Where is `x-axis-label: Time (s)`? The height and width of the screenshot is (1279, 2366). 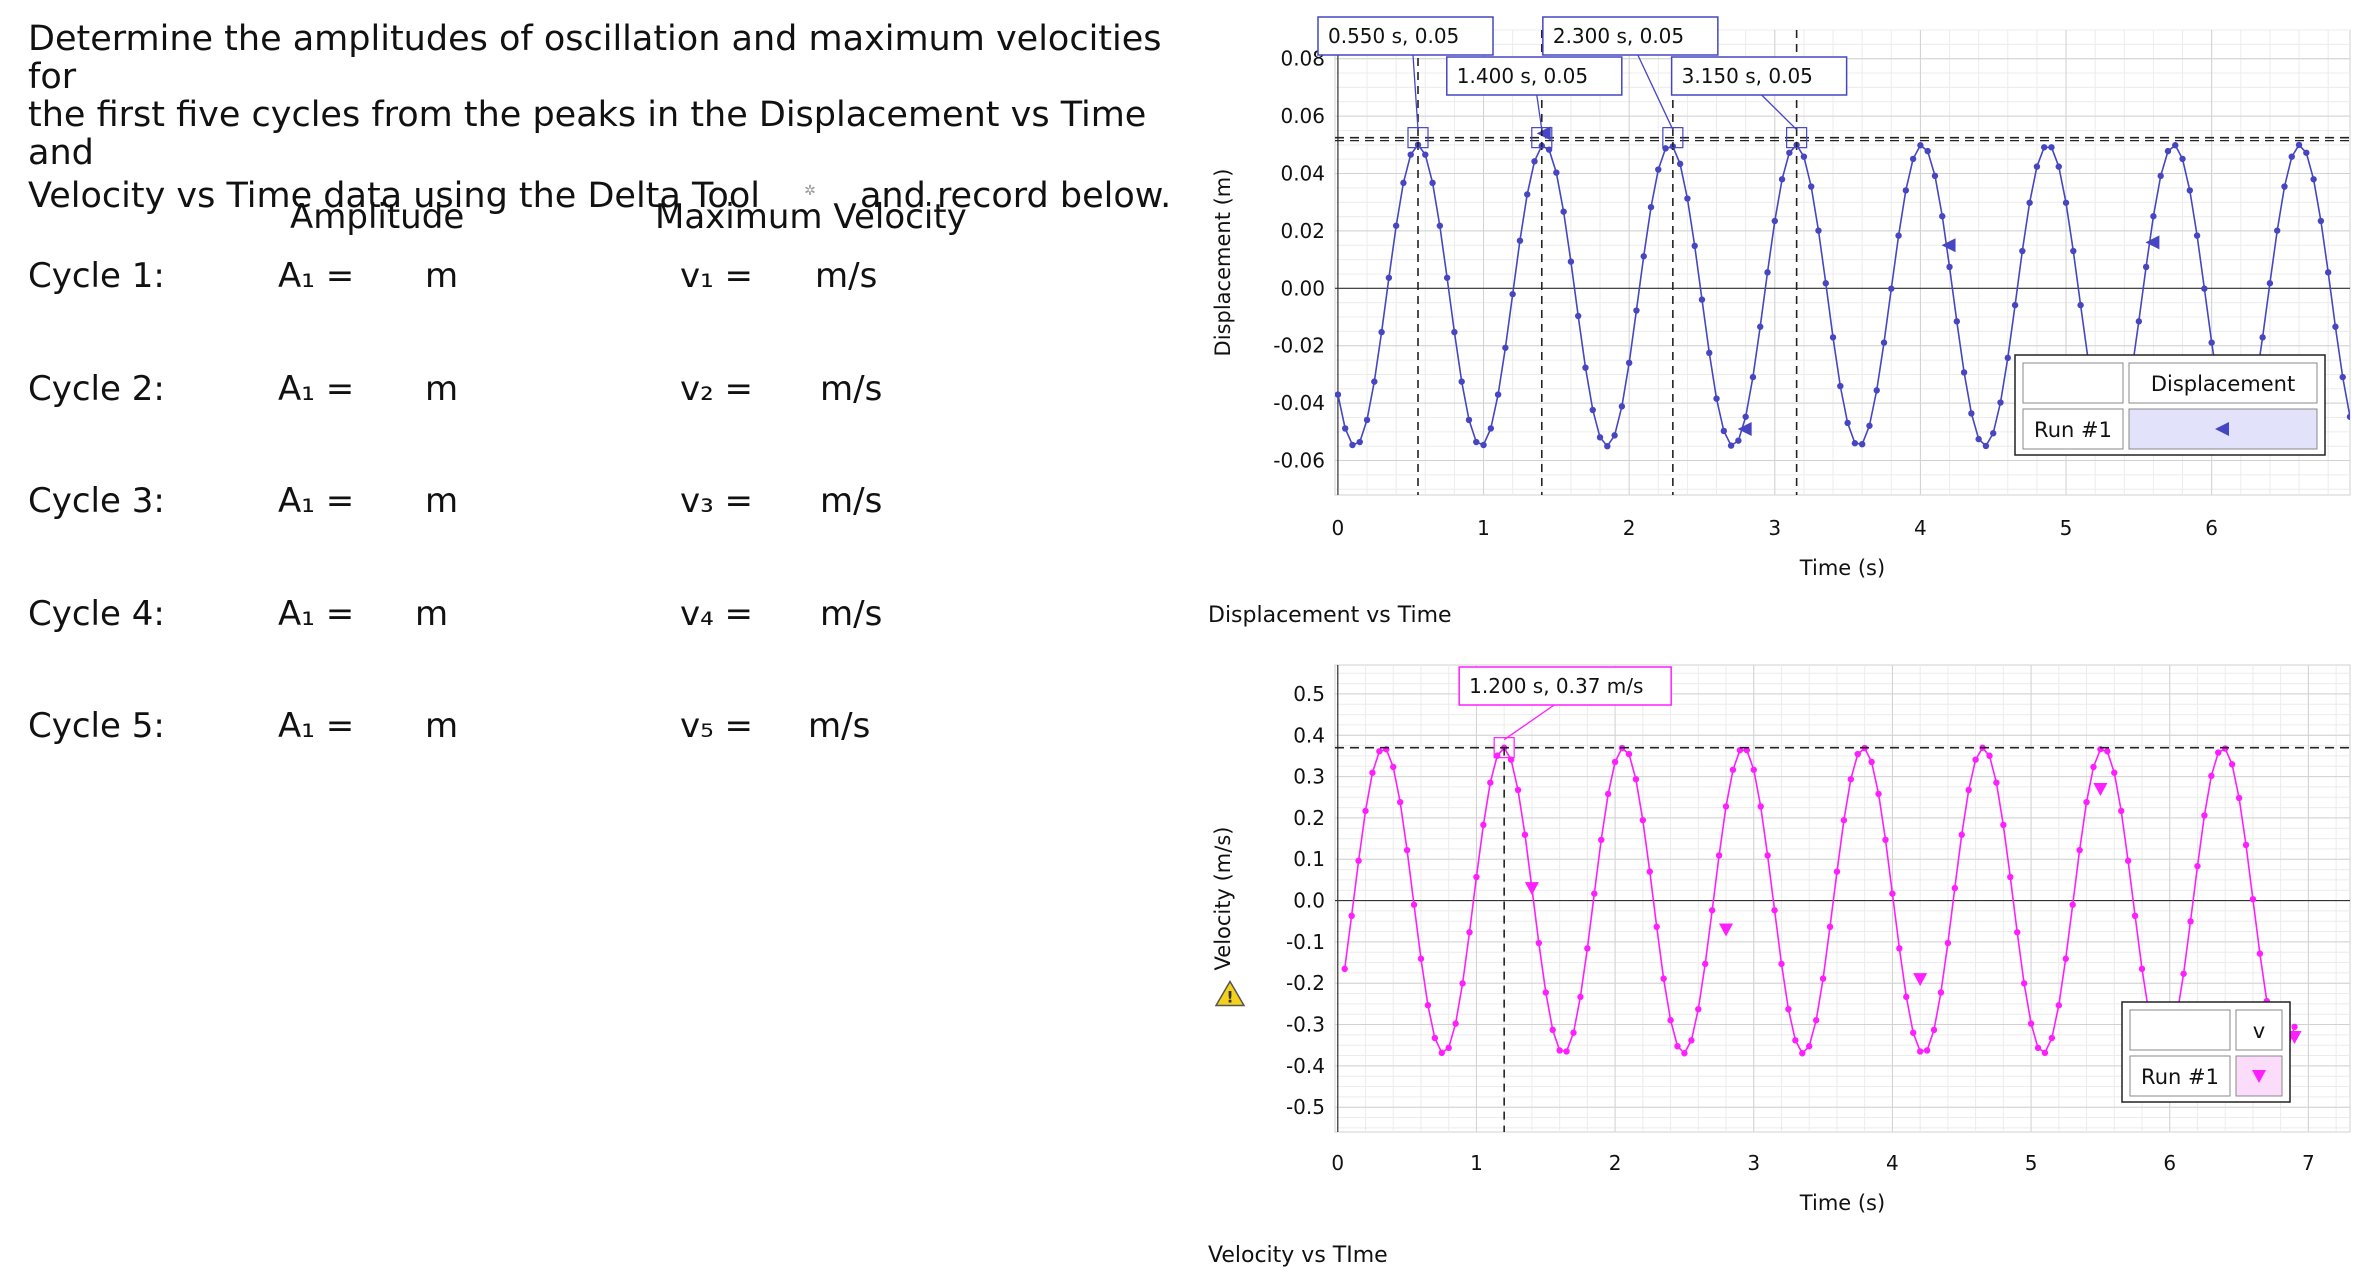 x-axis-label: Time (s) is located at coordinates (1842, 1203).